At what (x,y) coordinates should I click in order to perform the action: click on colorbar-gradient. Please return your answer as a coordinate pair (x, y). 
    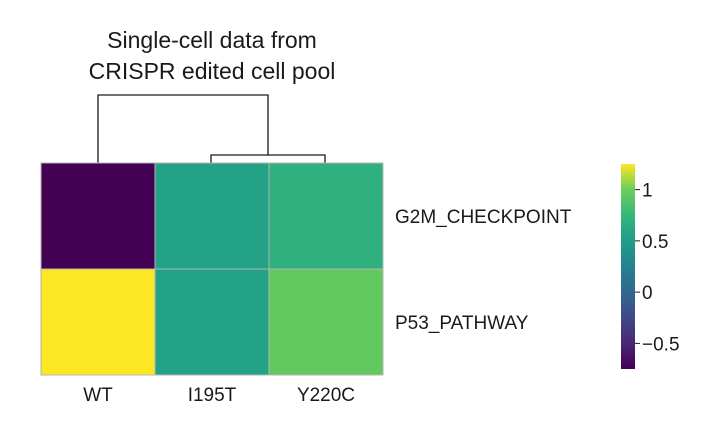
    Looking at the image, I should click on (628, 266).